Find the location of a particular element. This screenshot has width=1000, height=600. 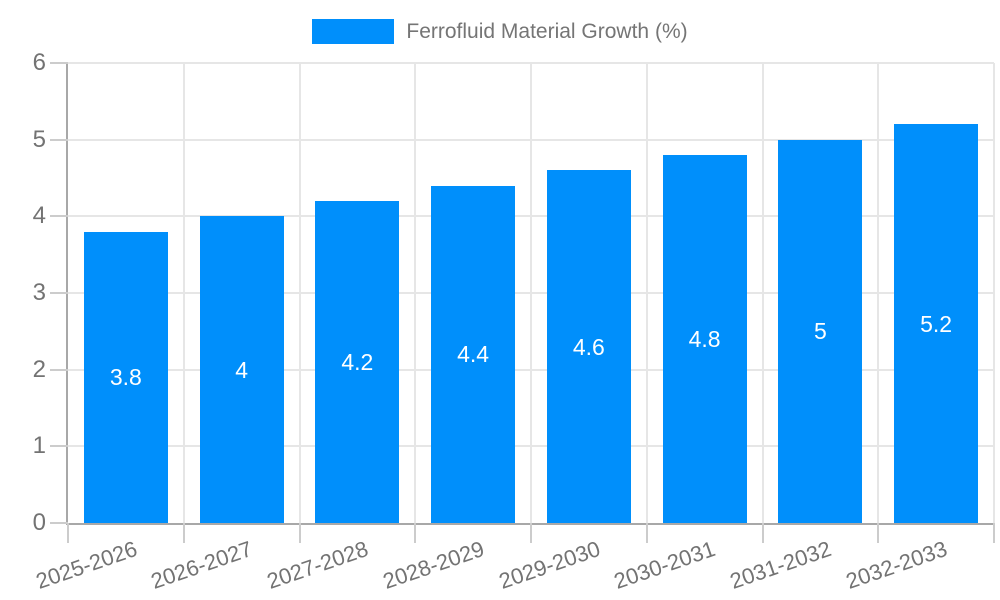

x-axis-category-label: 2025-2026 is located at coordinates (86, 565).